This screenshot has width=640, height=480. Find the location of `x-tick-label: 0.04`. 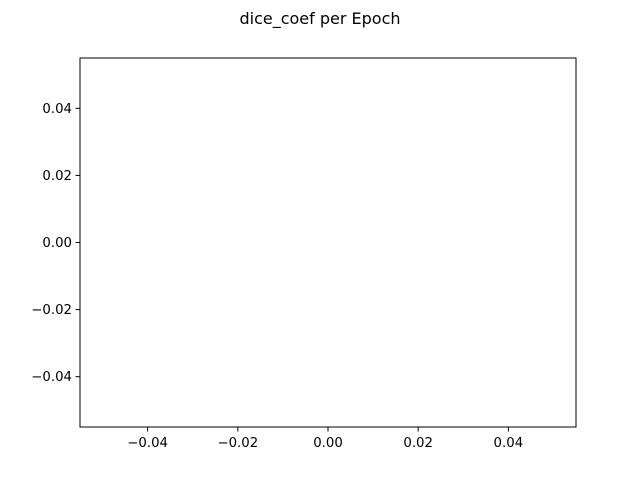

x-tick-label: 0.04 is located at coordinates (509, 443).